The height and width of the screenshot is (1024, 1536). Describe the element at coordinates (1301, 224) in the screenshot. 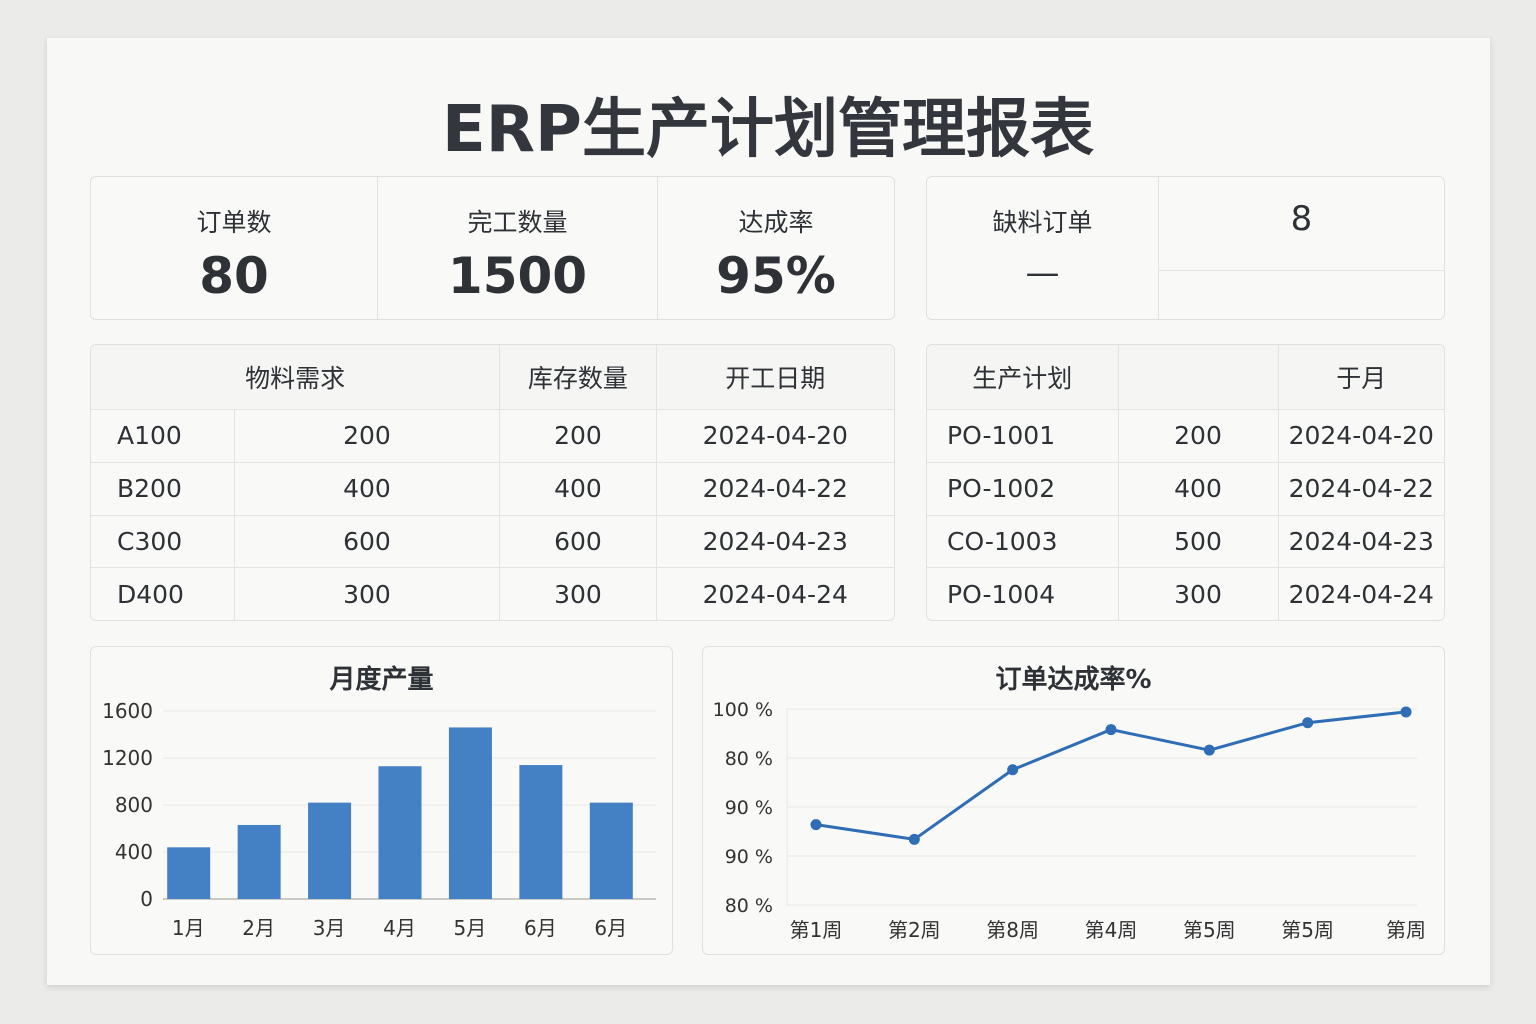

I see `material-orders-count: 8` at that location.